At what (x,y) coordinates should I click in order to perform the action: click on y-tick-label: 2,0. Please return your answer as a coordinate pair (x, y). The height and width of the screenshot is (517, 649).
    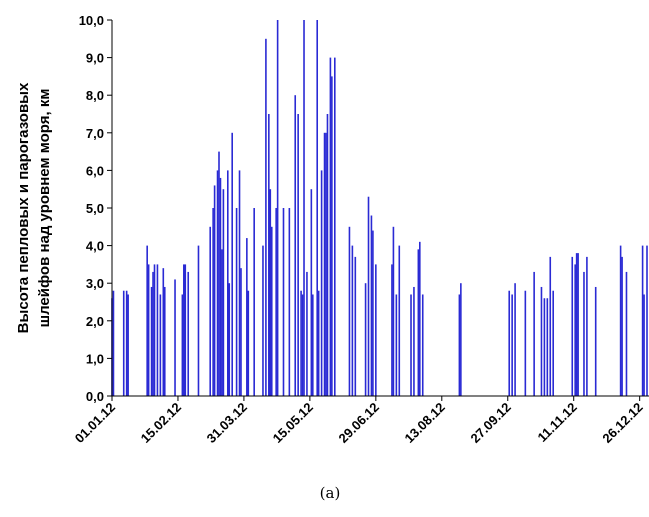
    Looking at the image, I should click on (95, 321).